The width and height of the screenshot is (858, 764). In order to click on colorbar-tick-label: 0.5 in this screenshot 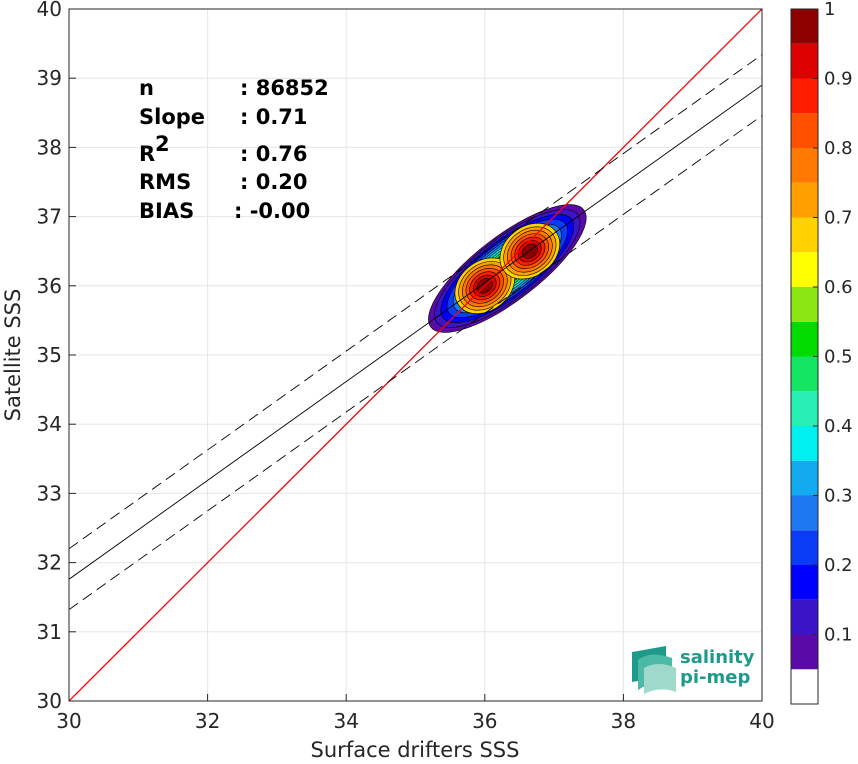, I will do `click(838, 357)`.